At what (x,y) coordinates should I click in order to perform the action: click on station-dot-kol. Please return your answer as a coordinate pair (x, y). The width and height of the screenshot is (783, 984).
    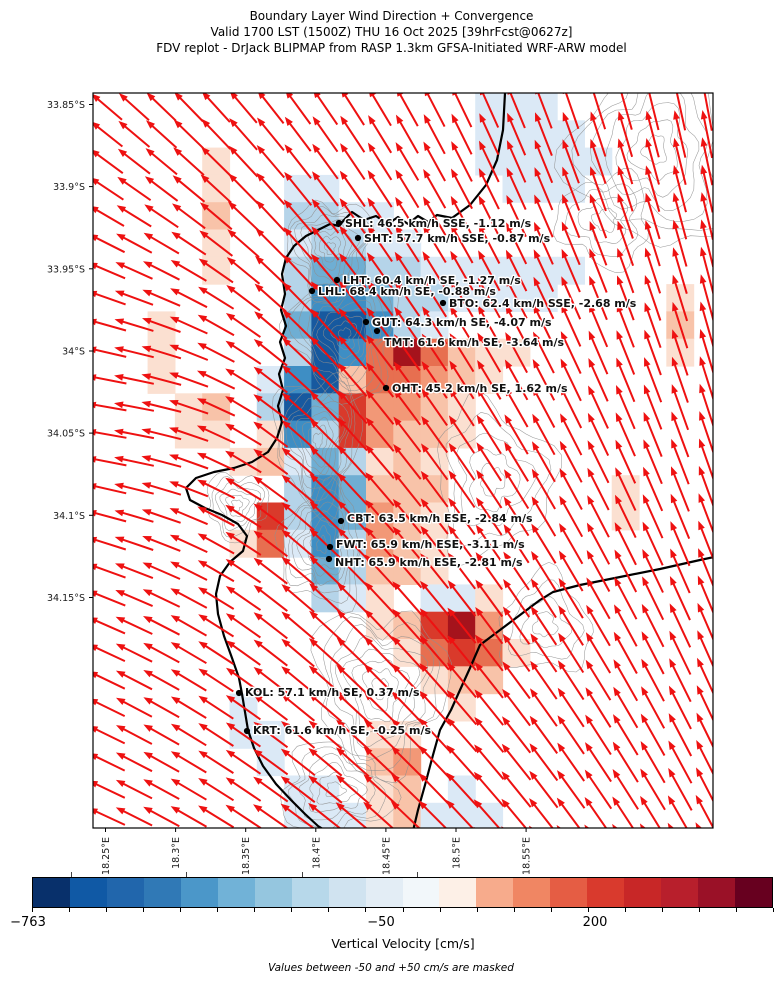
    Looking at the image, I should click on (239, 693).